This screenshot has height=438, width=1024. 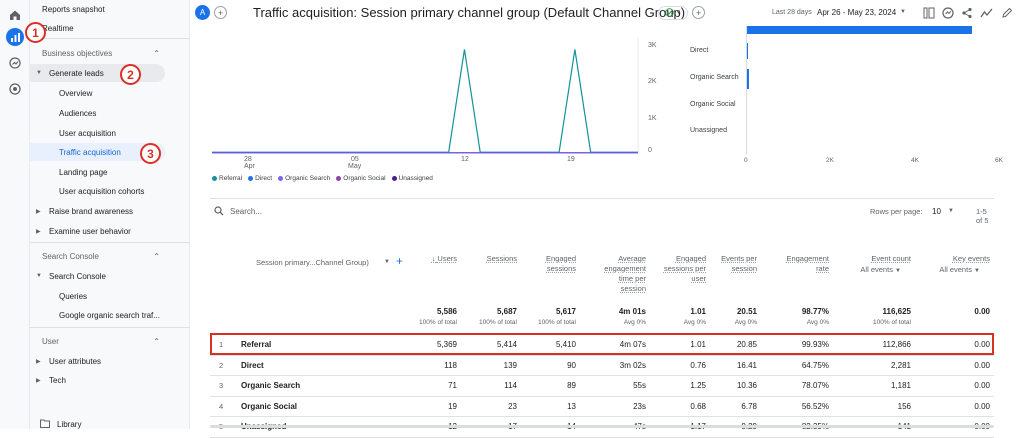 What do you see at coordinates (955, 269) in the screenshot?
I see `filter-label: All events` at bounding box center [955, 269].